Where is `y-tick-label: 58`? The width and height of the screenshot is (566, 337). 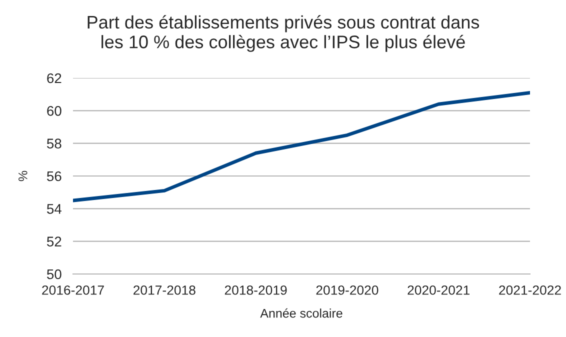 y-tick-label: 58 is located at coordinates (54, 143).